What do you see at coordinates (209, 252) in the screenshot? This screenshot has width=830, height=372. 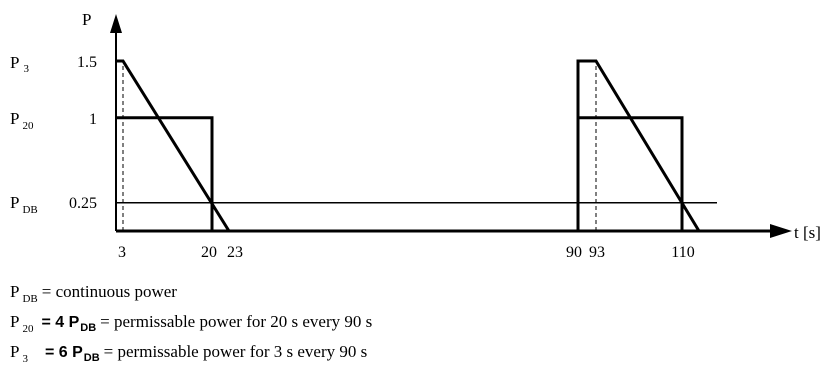 I see `x-tick-label: 20` at bounding box center [209, 252].